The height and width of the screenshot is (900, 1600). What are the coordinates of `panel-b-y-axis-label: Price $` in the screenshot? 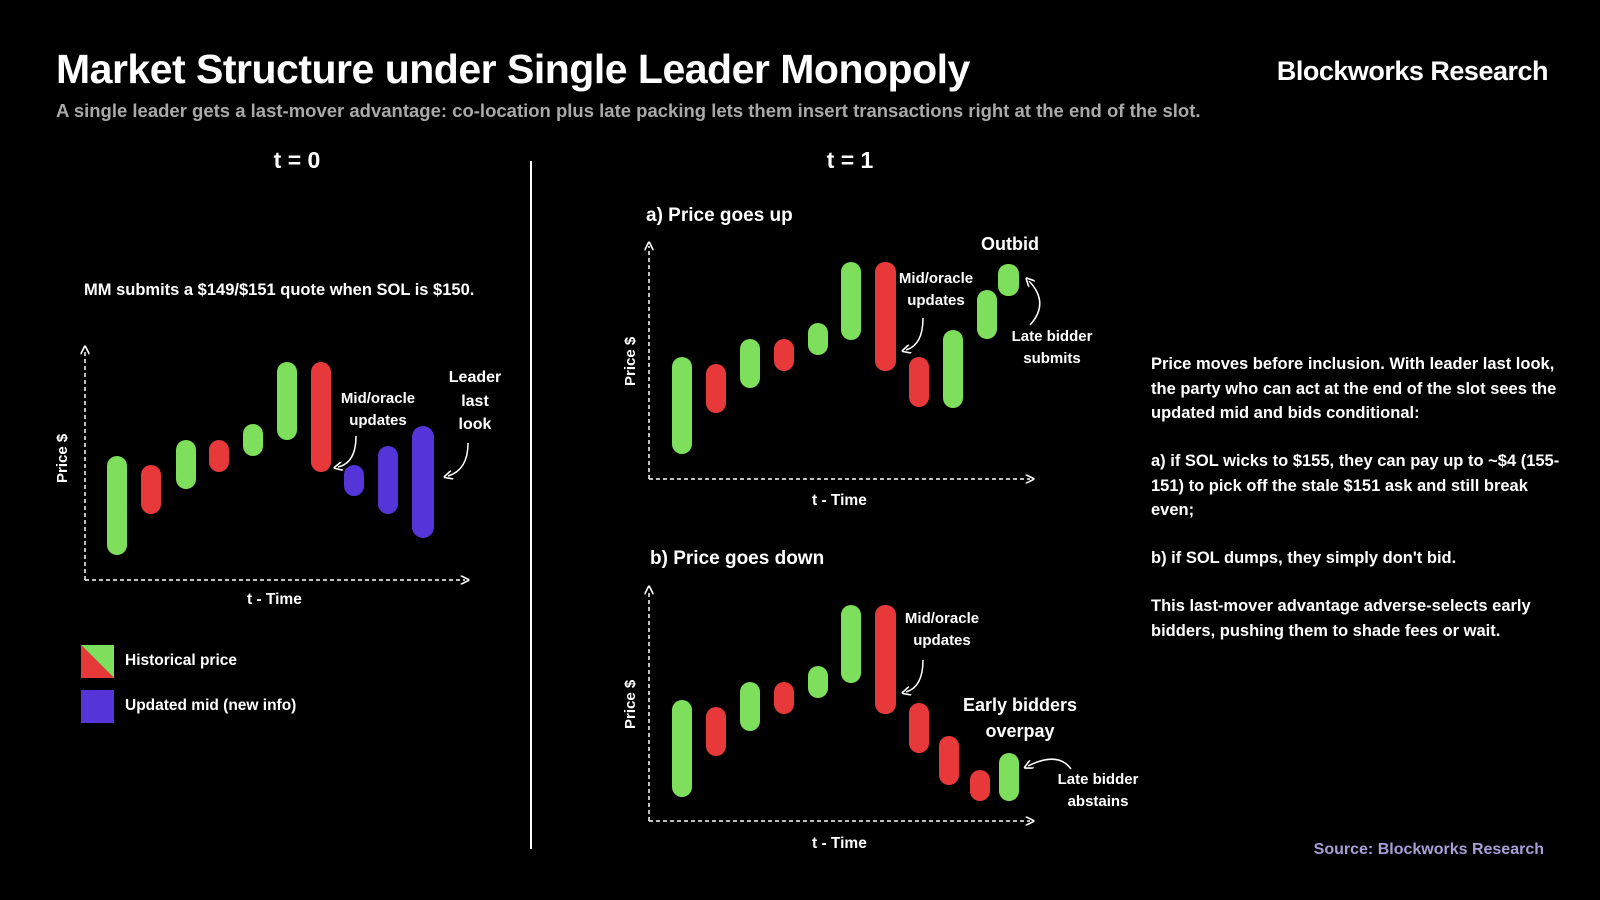 It's located at (630, 704).